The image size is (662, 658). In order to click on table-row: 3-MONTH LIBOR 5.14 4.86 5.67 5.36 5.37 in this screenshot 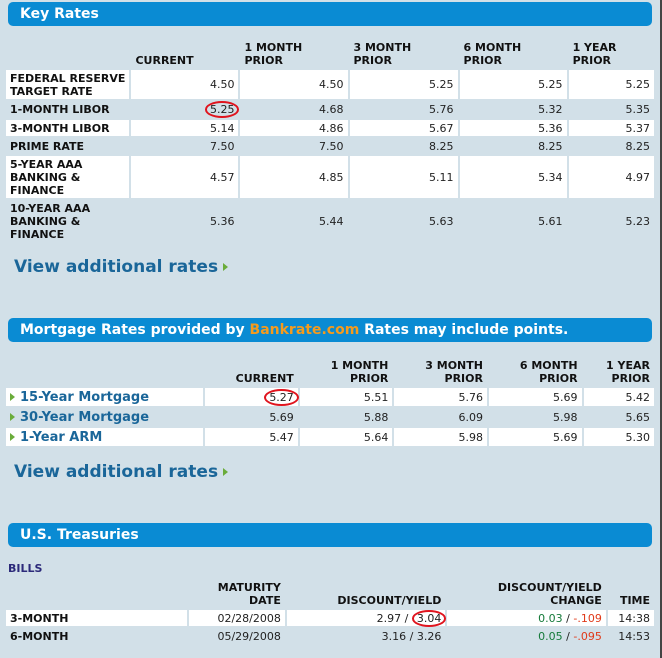, I will do `click(330, 128)`.